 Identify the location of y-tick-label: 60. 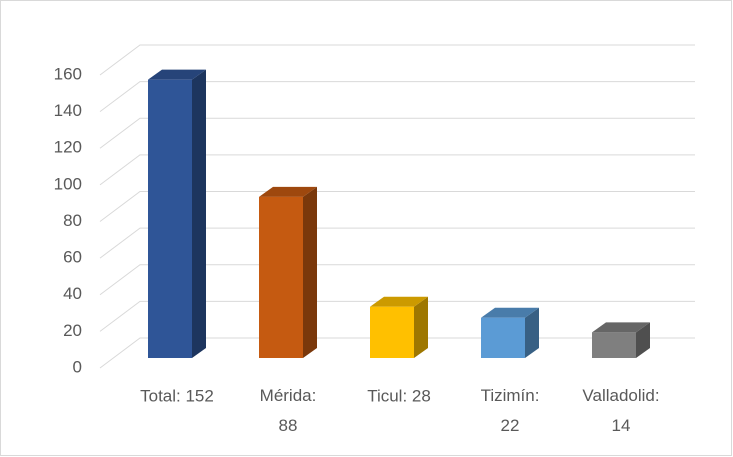
(72, 257).